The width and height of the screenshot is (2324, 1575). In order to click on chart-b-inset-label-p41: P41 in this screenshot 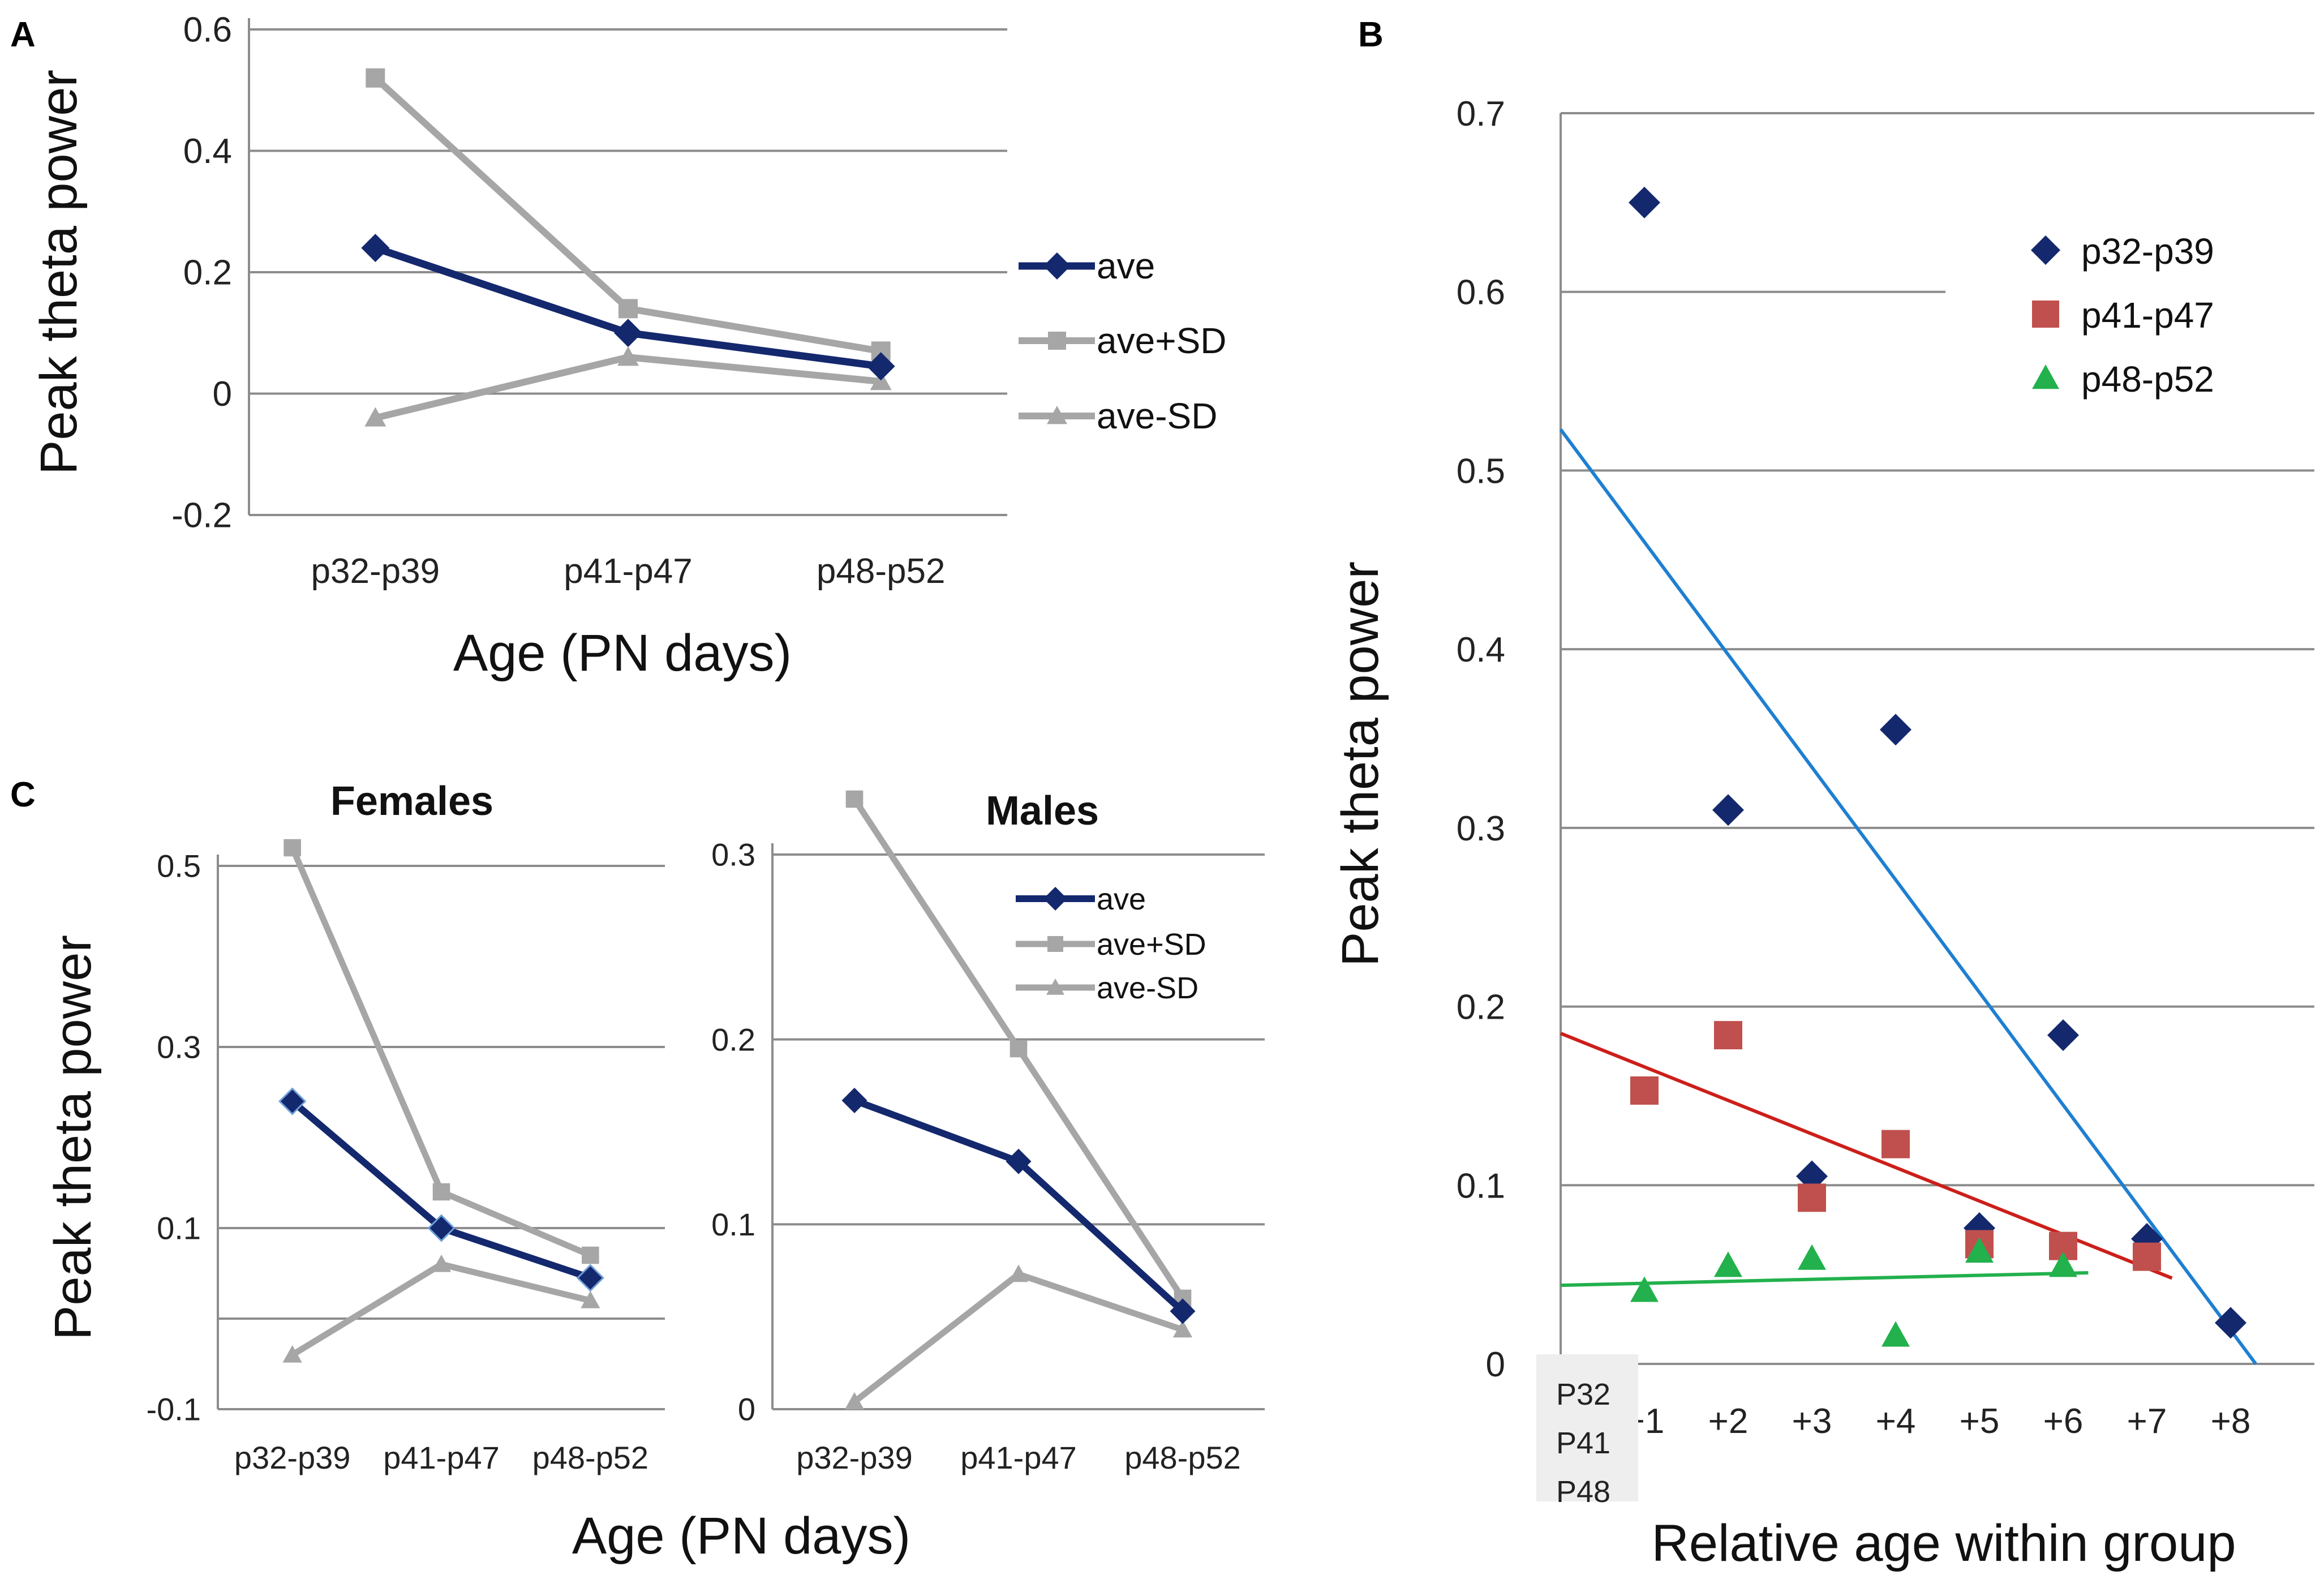, I will do `click(1583, 1443)`.